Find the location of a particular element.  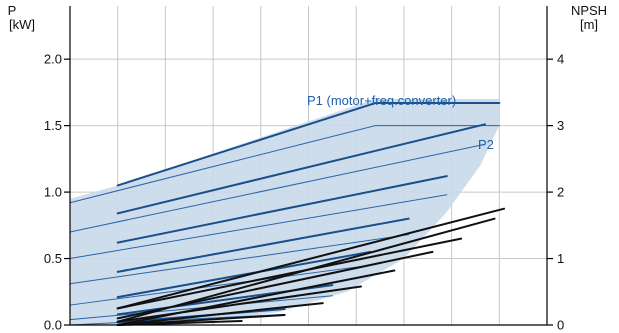

right-tick-label: 4 is located at coordinates (560, 59).